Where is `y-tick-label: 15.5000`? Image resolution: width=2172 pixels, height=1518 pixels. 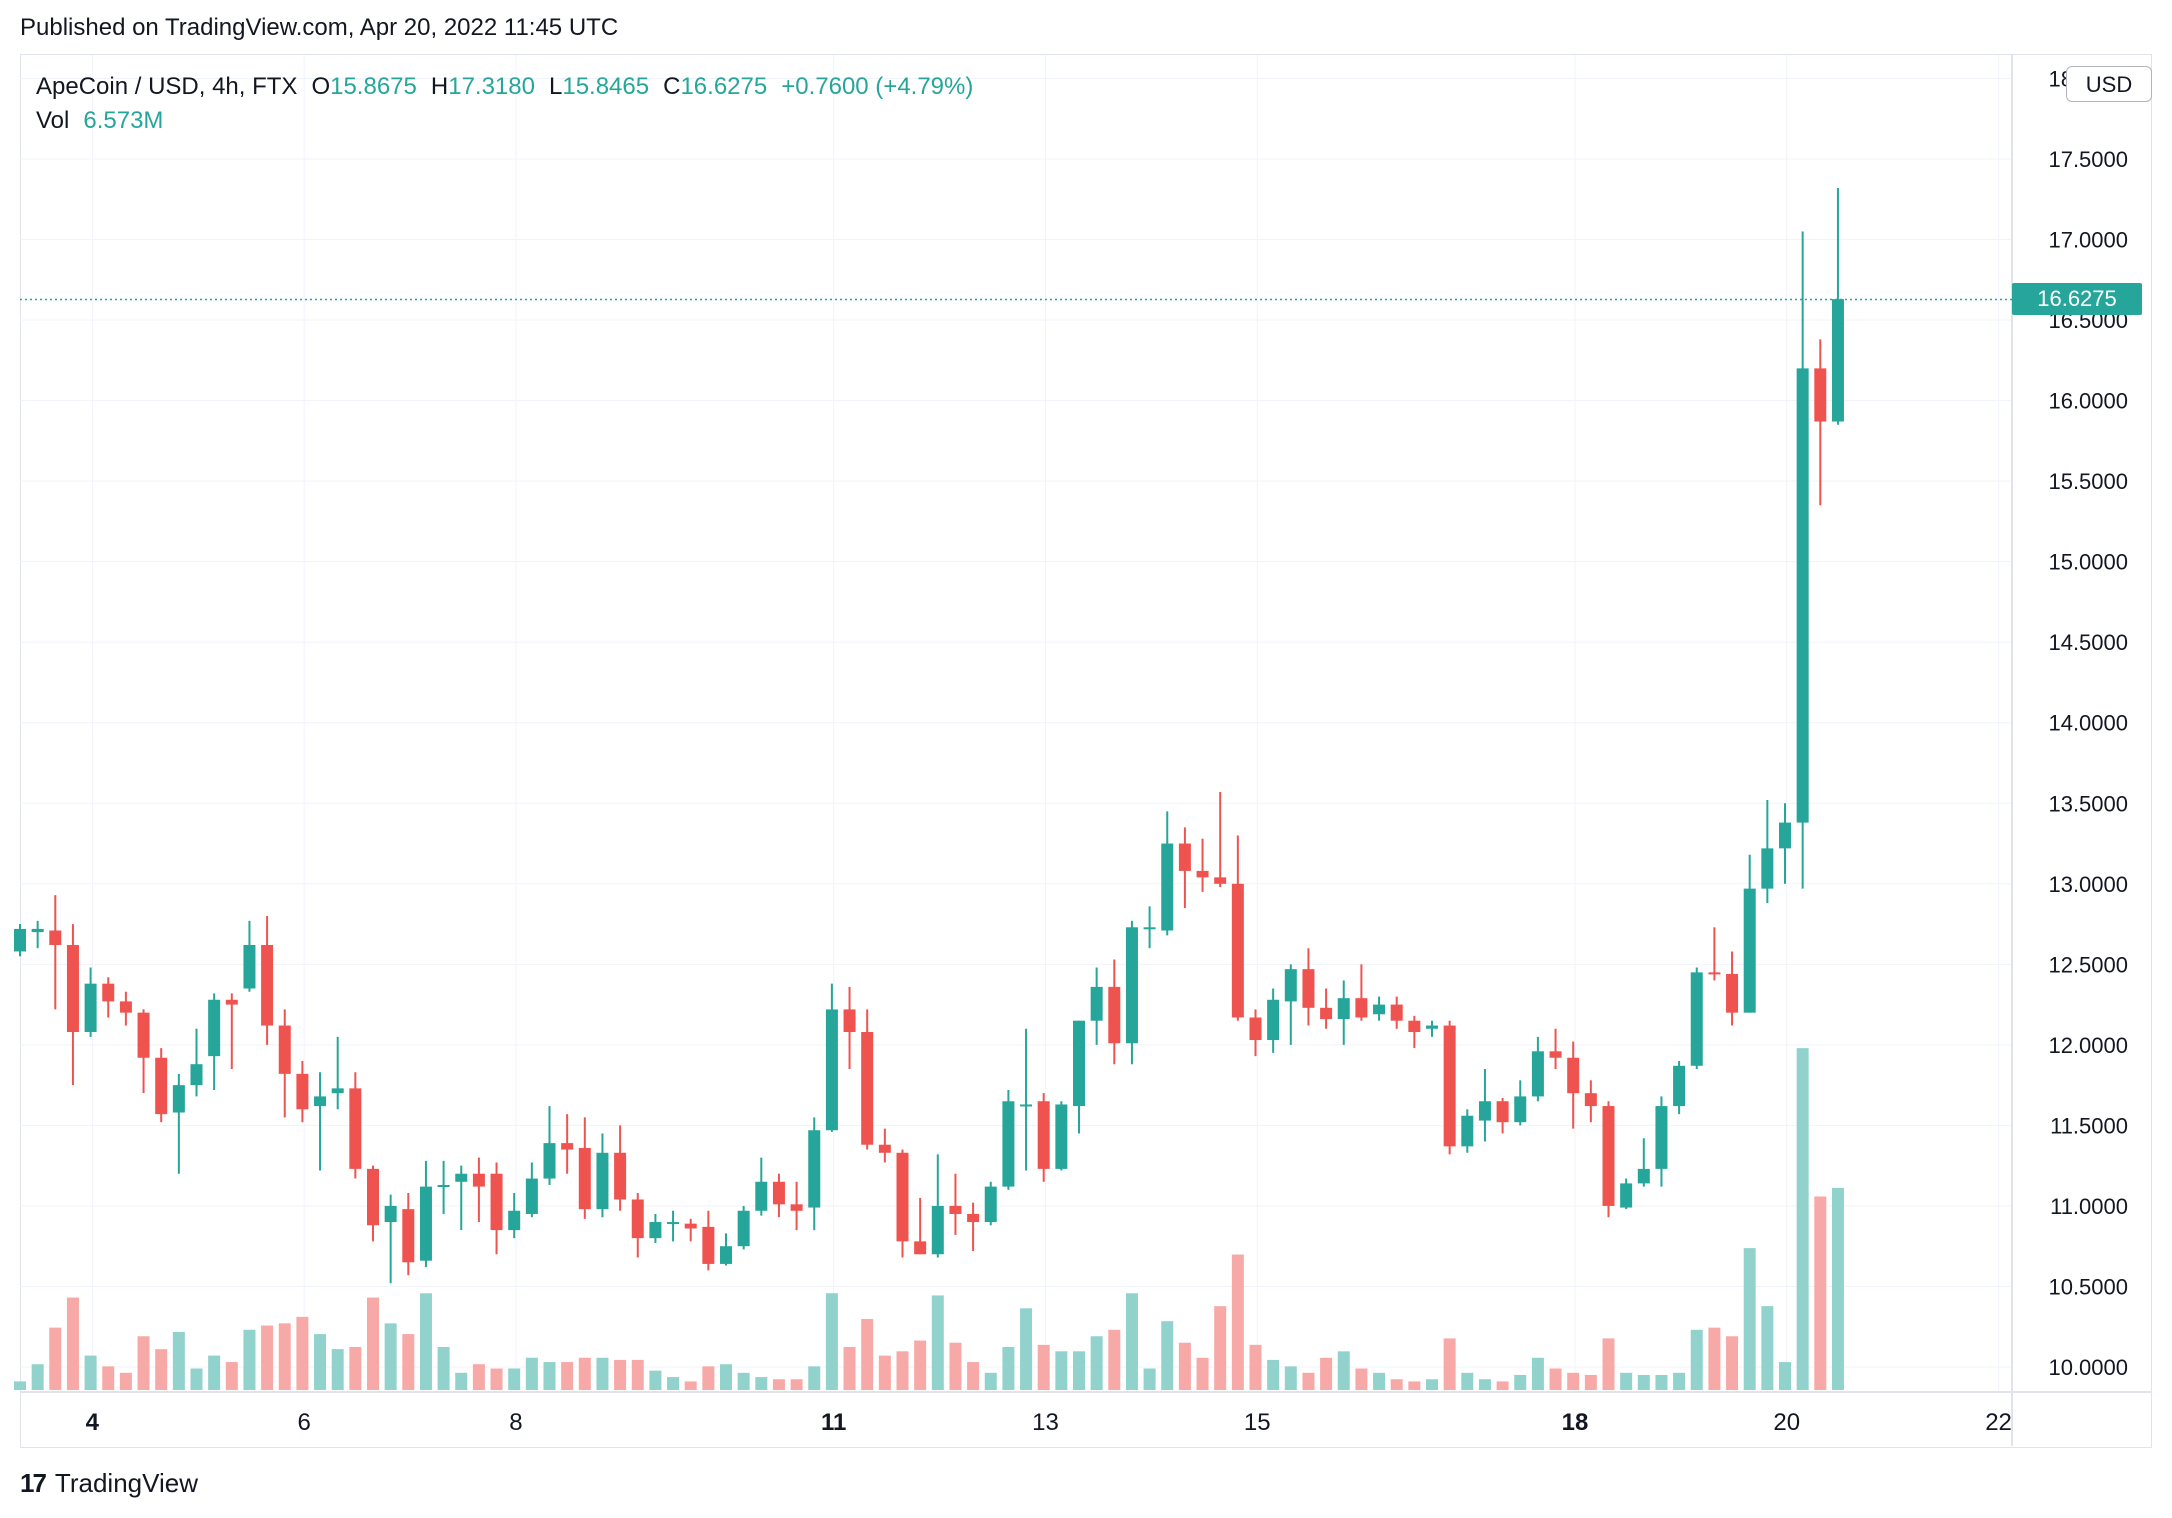 y-tick-label: 15.5000 is located at coordinates (2088, 481).